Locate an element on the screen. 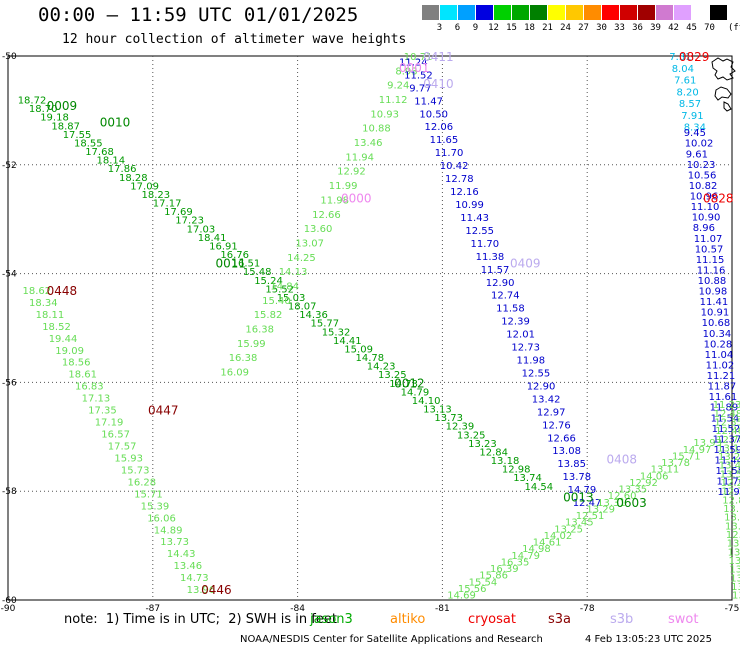 This screenshot has width=740, height=650. wave-height-value: 10.02 is located at coordinates (699, 144).